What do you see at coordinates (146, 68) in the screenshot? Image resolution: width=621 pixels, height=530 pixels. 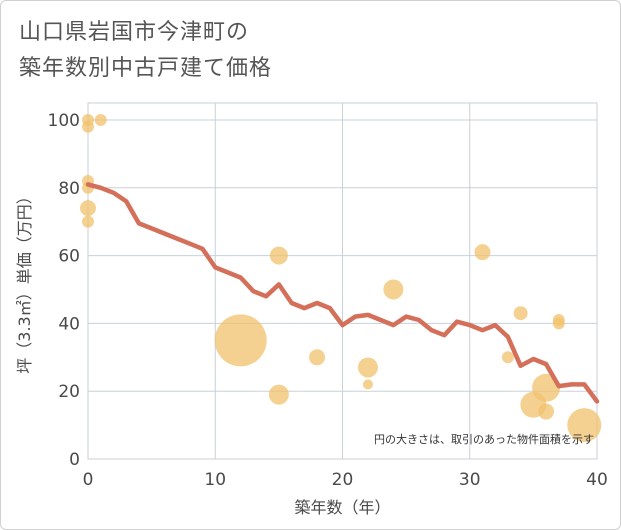 I see `chart-title-line2: 築年数別中古戸建て価格` at bounding box center [146, 68].